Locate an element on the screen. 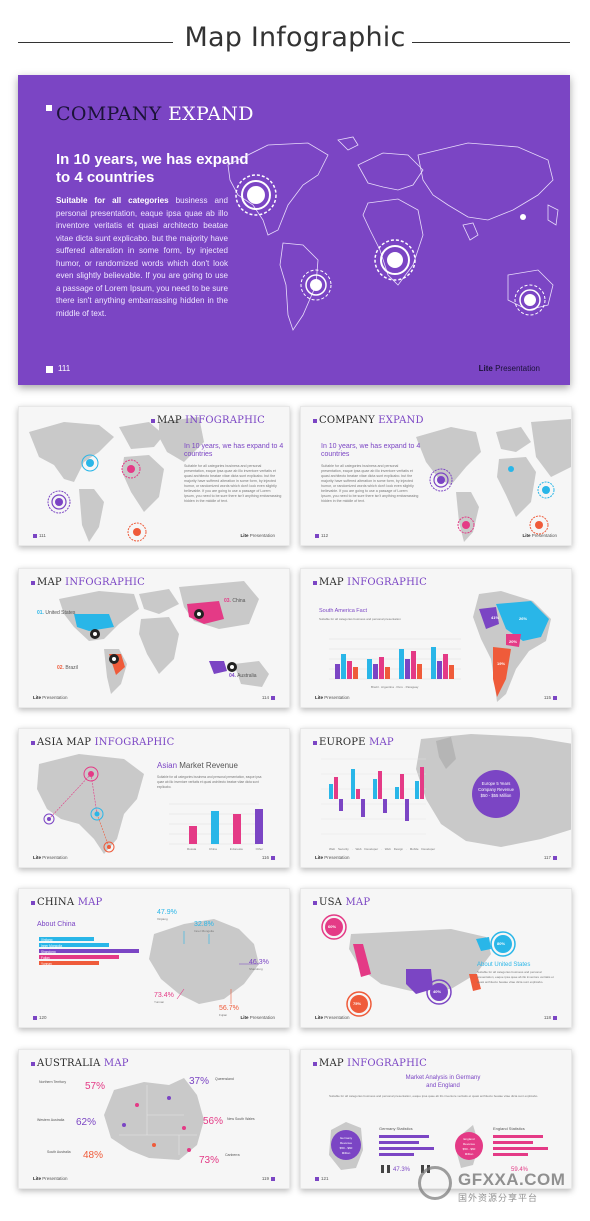 This screenshot has width=590, height=1221. world-map-highlight is located at coordinates (164, 637).